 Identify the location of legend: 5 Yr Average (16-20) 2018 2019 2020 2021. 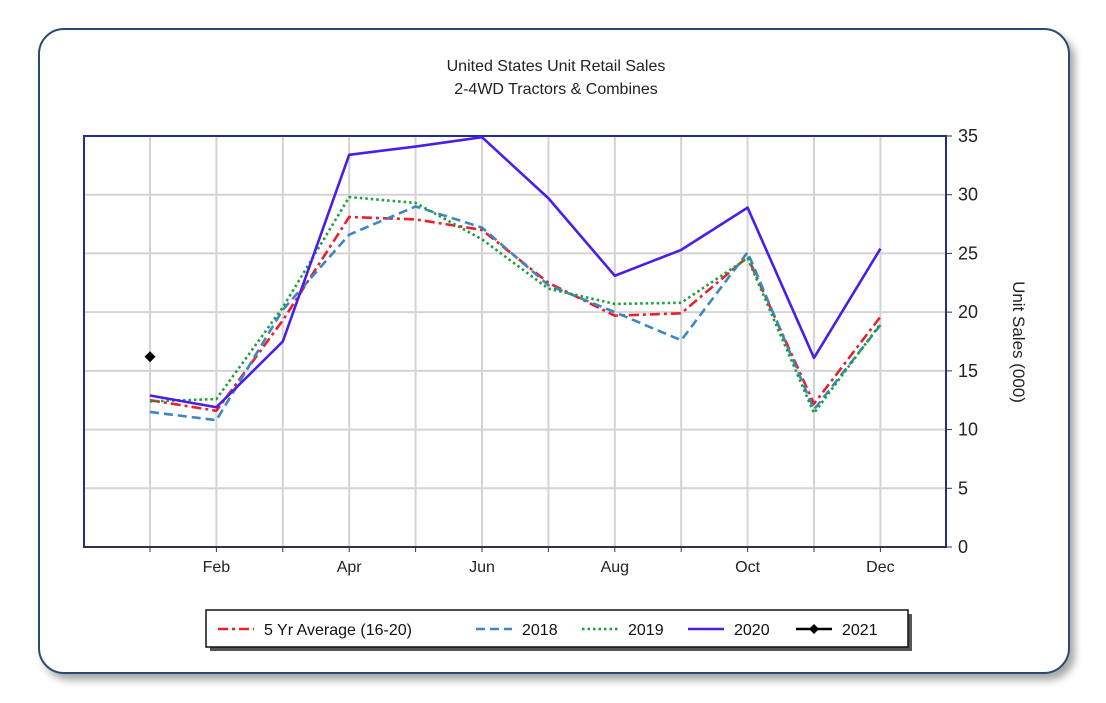
(548, 630).